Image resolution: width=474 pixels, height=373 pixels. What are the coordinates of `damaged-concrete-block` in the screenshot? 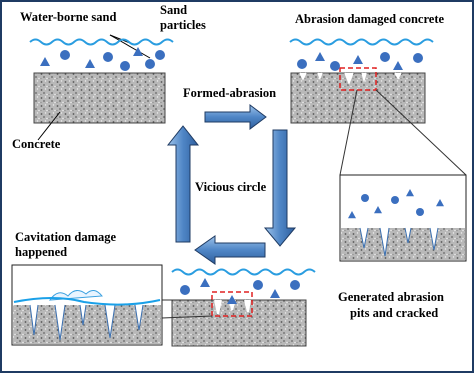 It's located at (358, 98).